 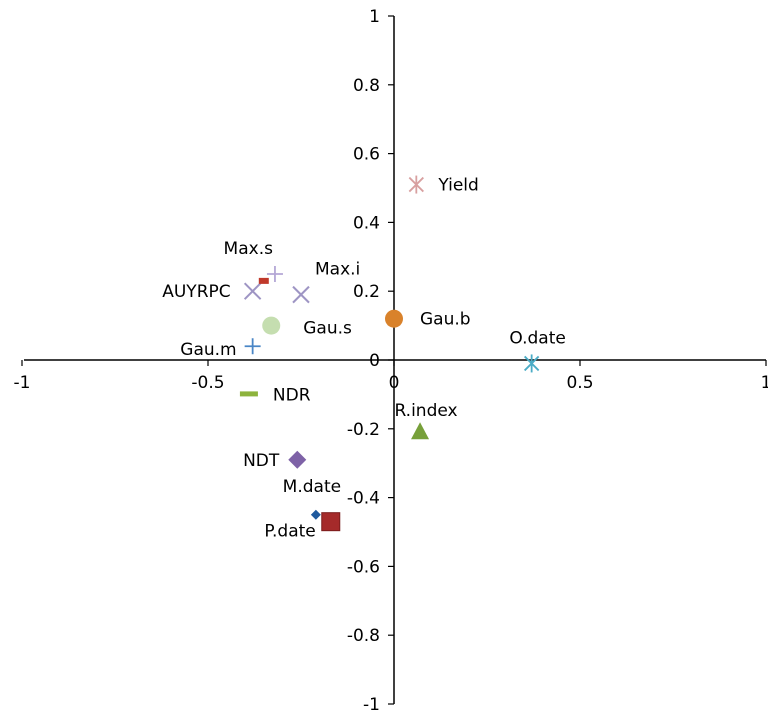 What do you see at coordinates (579, 383) in the screenshot?
I see `x-tick-label: 0.5` at bounding box center [579, 383].